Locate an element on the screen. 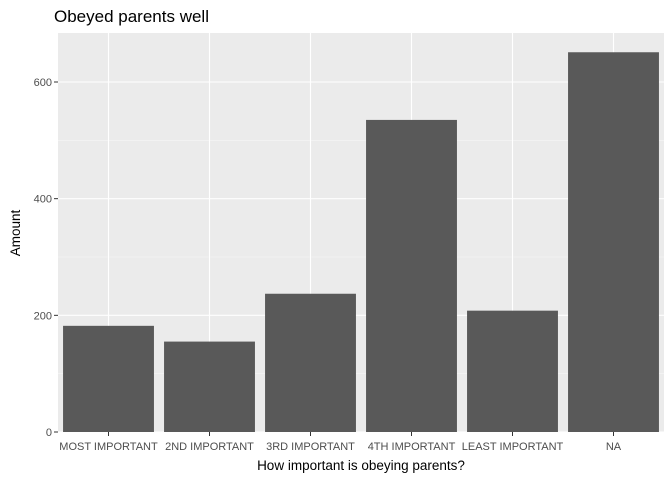 The image size is (672, 480). y-tick-label: 0 is located at coordinates (49, 433).